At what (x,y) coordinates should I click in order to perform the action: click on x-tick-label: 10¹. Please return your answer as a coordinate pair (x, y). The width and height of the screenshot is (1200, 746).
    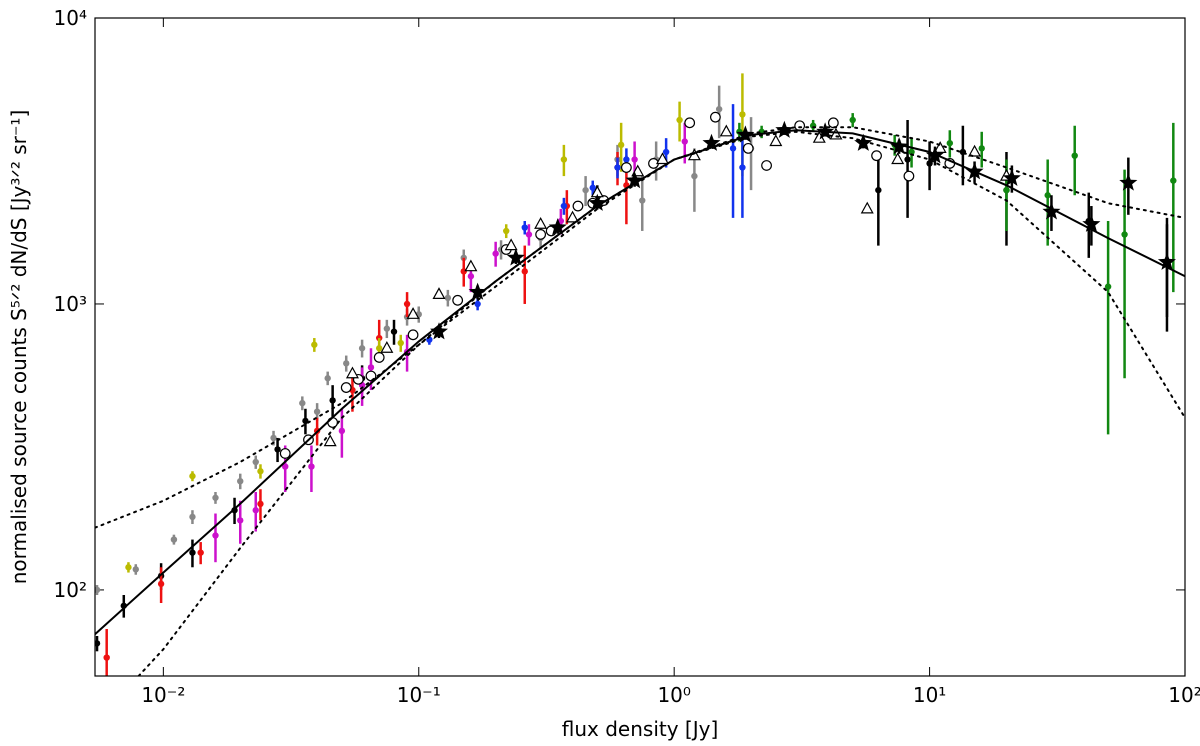
    Looking at the image, I should click on (929, 695).